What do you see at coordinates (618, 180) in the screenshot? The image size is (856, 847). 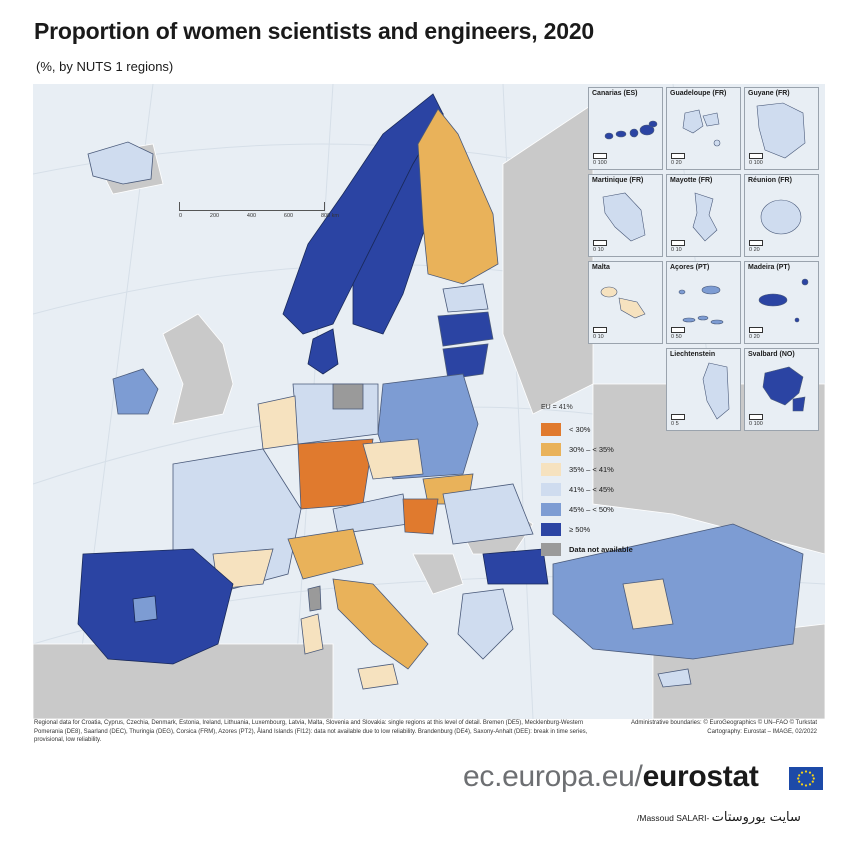 I see `inset-label: Martinique (FR)` at bounding box center [618, 180].